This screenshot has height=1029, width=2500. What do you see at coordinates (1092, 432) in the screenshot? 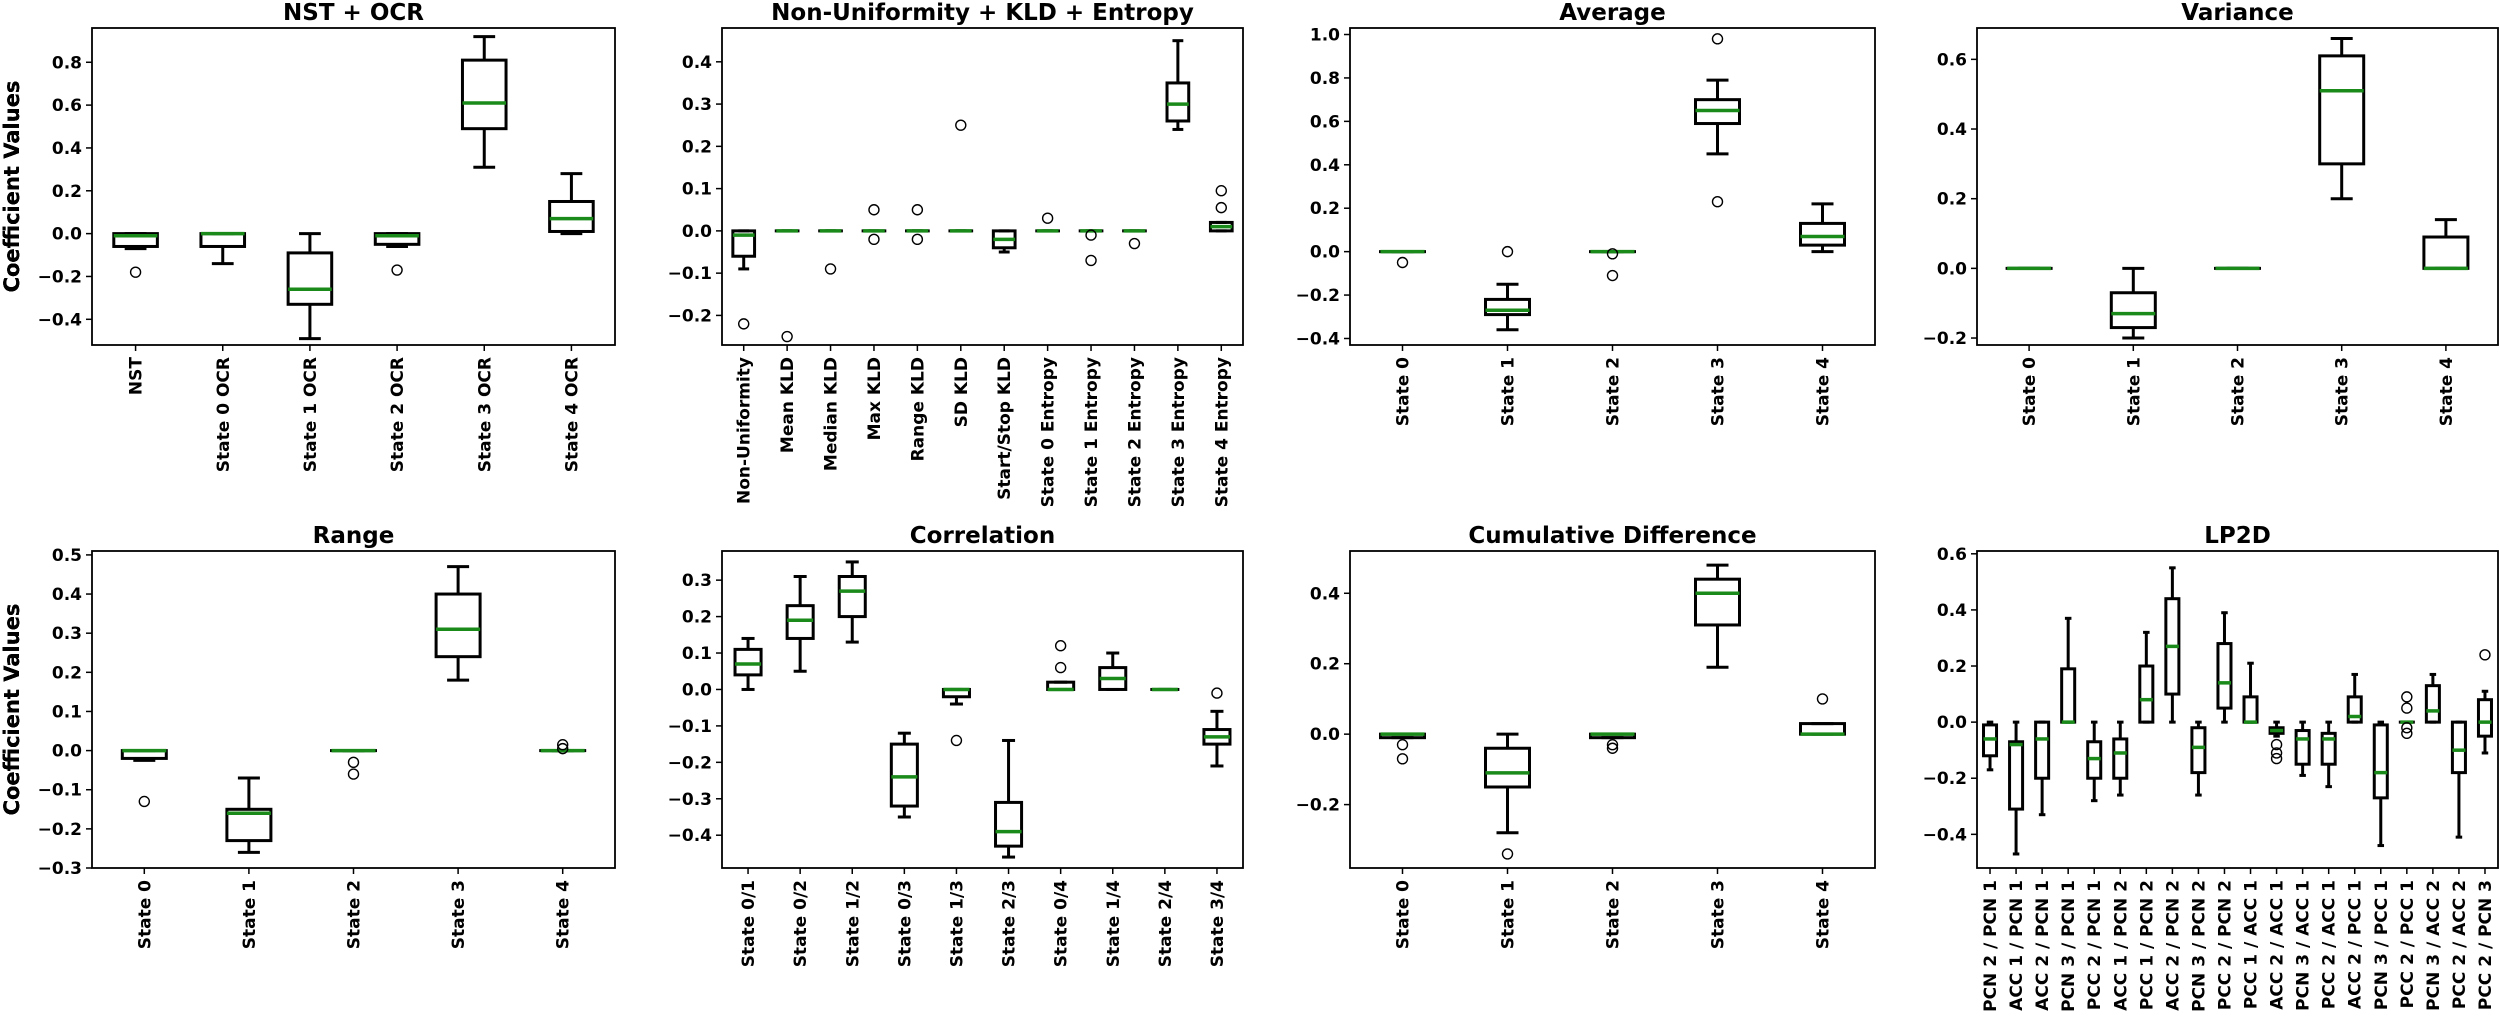
I see `x-tick-label: State 1 Entropy` at bounding box center [1092, 432].